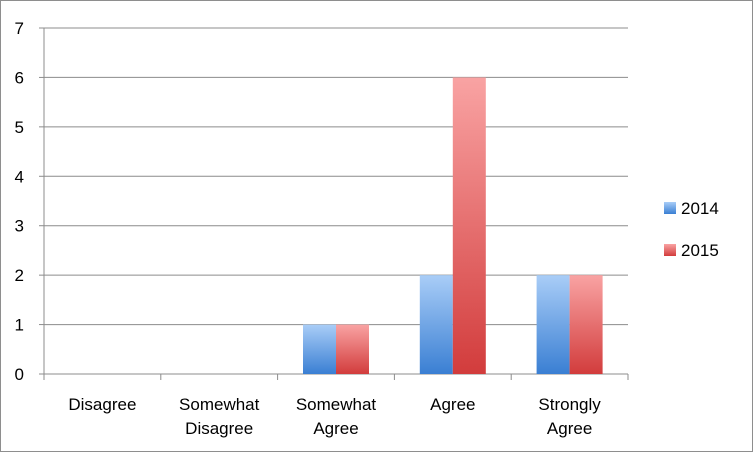 The width and height of the screenshot is (753, 452). Describe the element at coordinates (19, 28) in the screenshot. I see `y-tick-label: 7` at that location.